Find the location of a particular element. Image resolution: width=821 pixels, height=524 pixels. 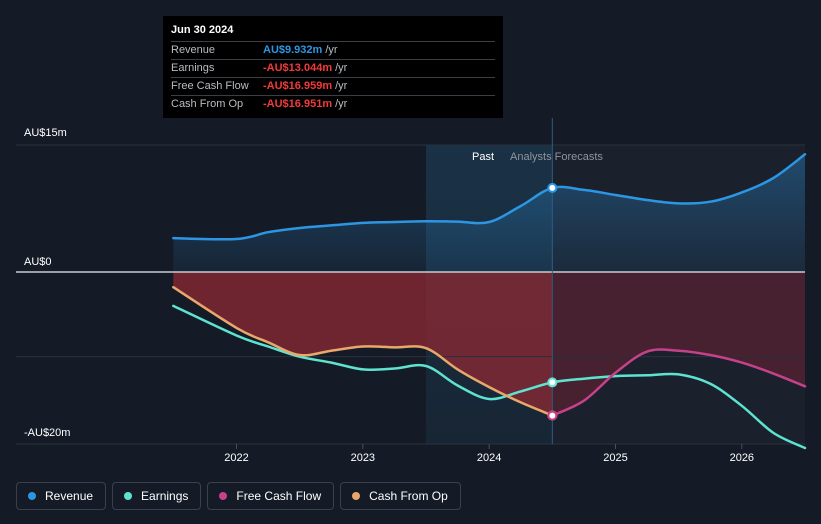

legend-label: Earnings is located at coordinates (165, 496).